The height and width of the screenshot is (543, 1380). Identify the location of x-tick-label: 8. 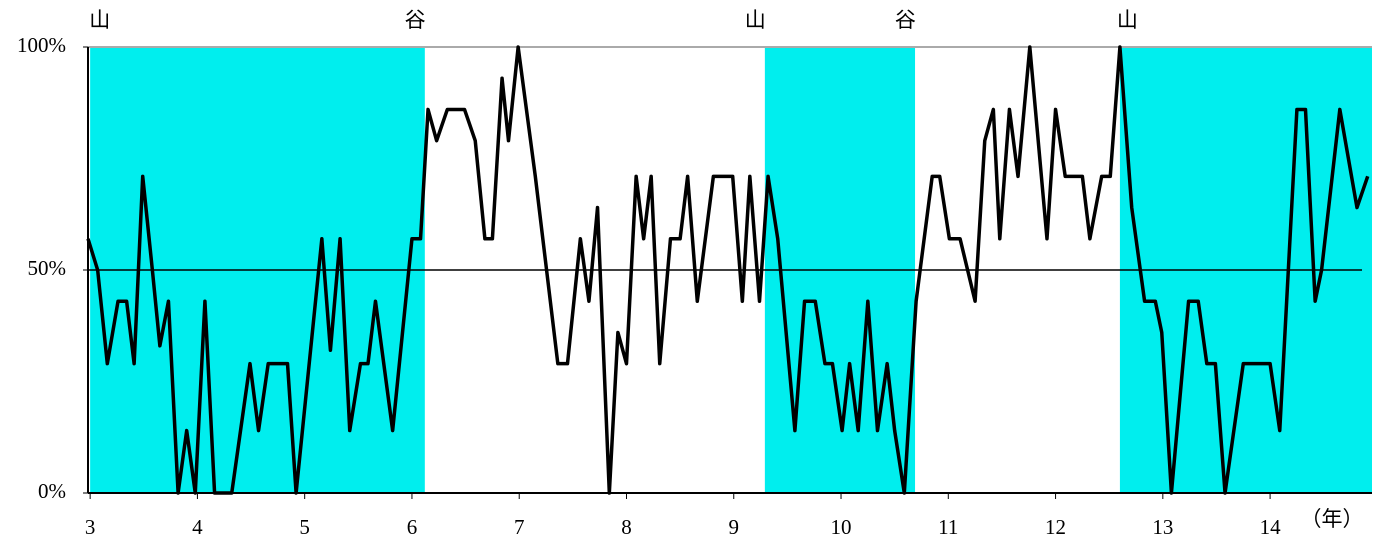
(626, 527).